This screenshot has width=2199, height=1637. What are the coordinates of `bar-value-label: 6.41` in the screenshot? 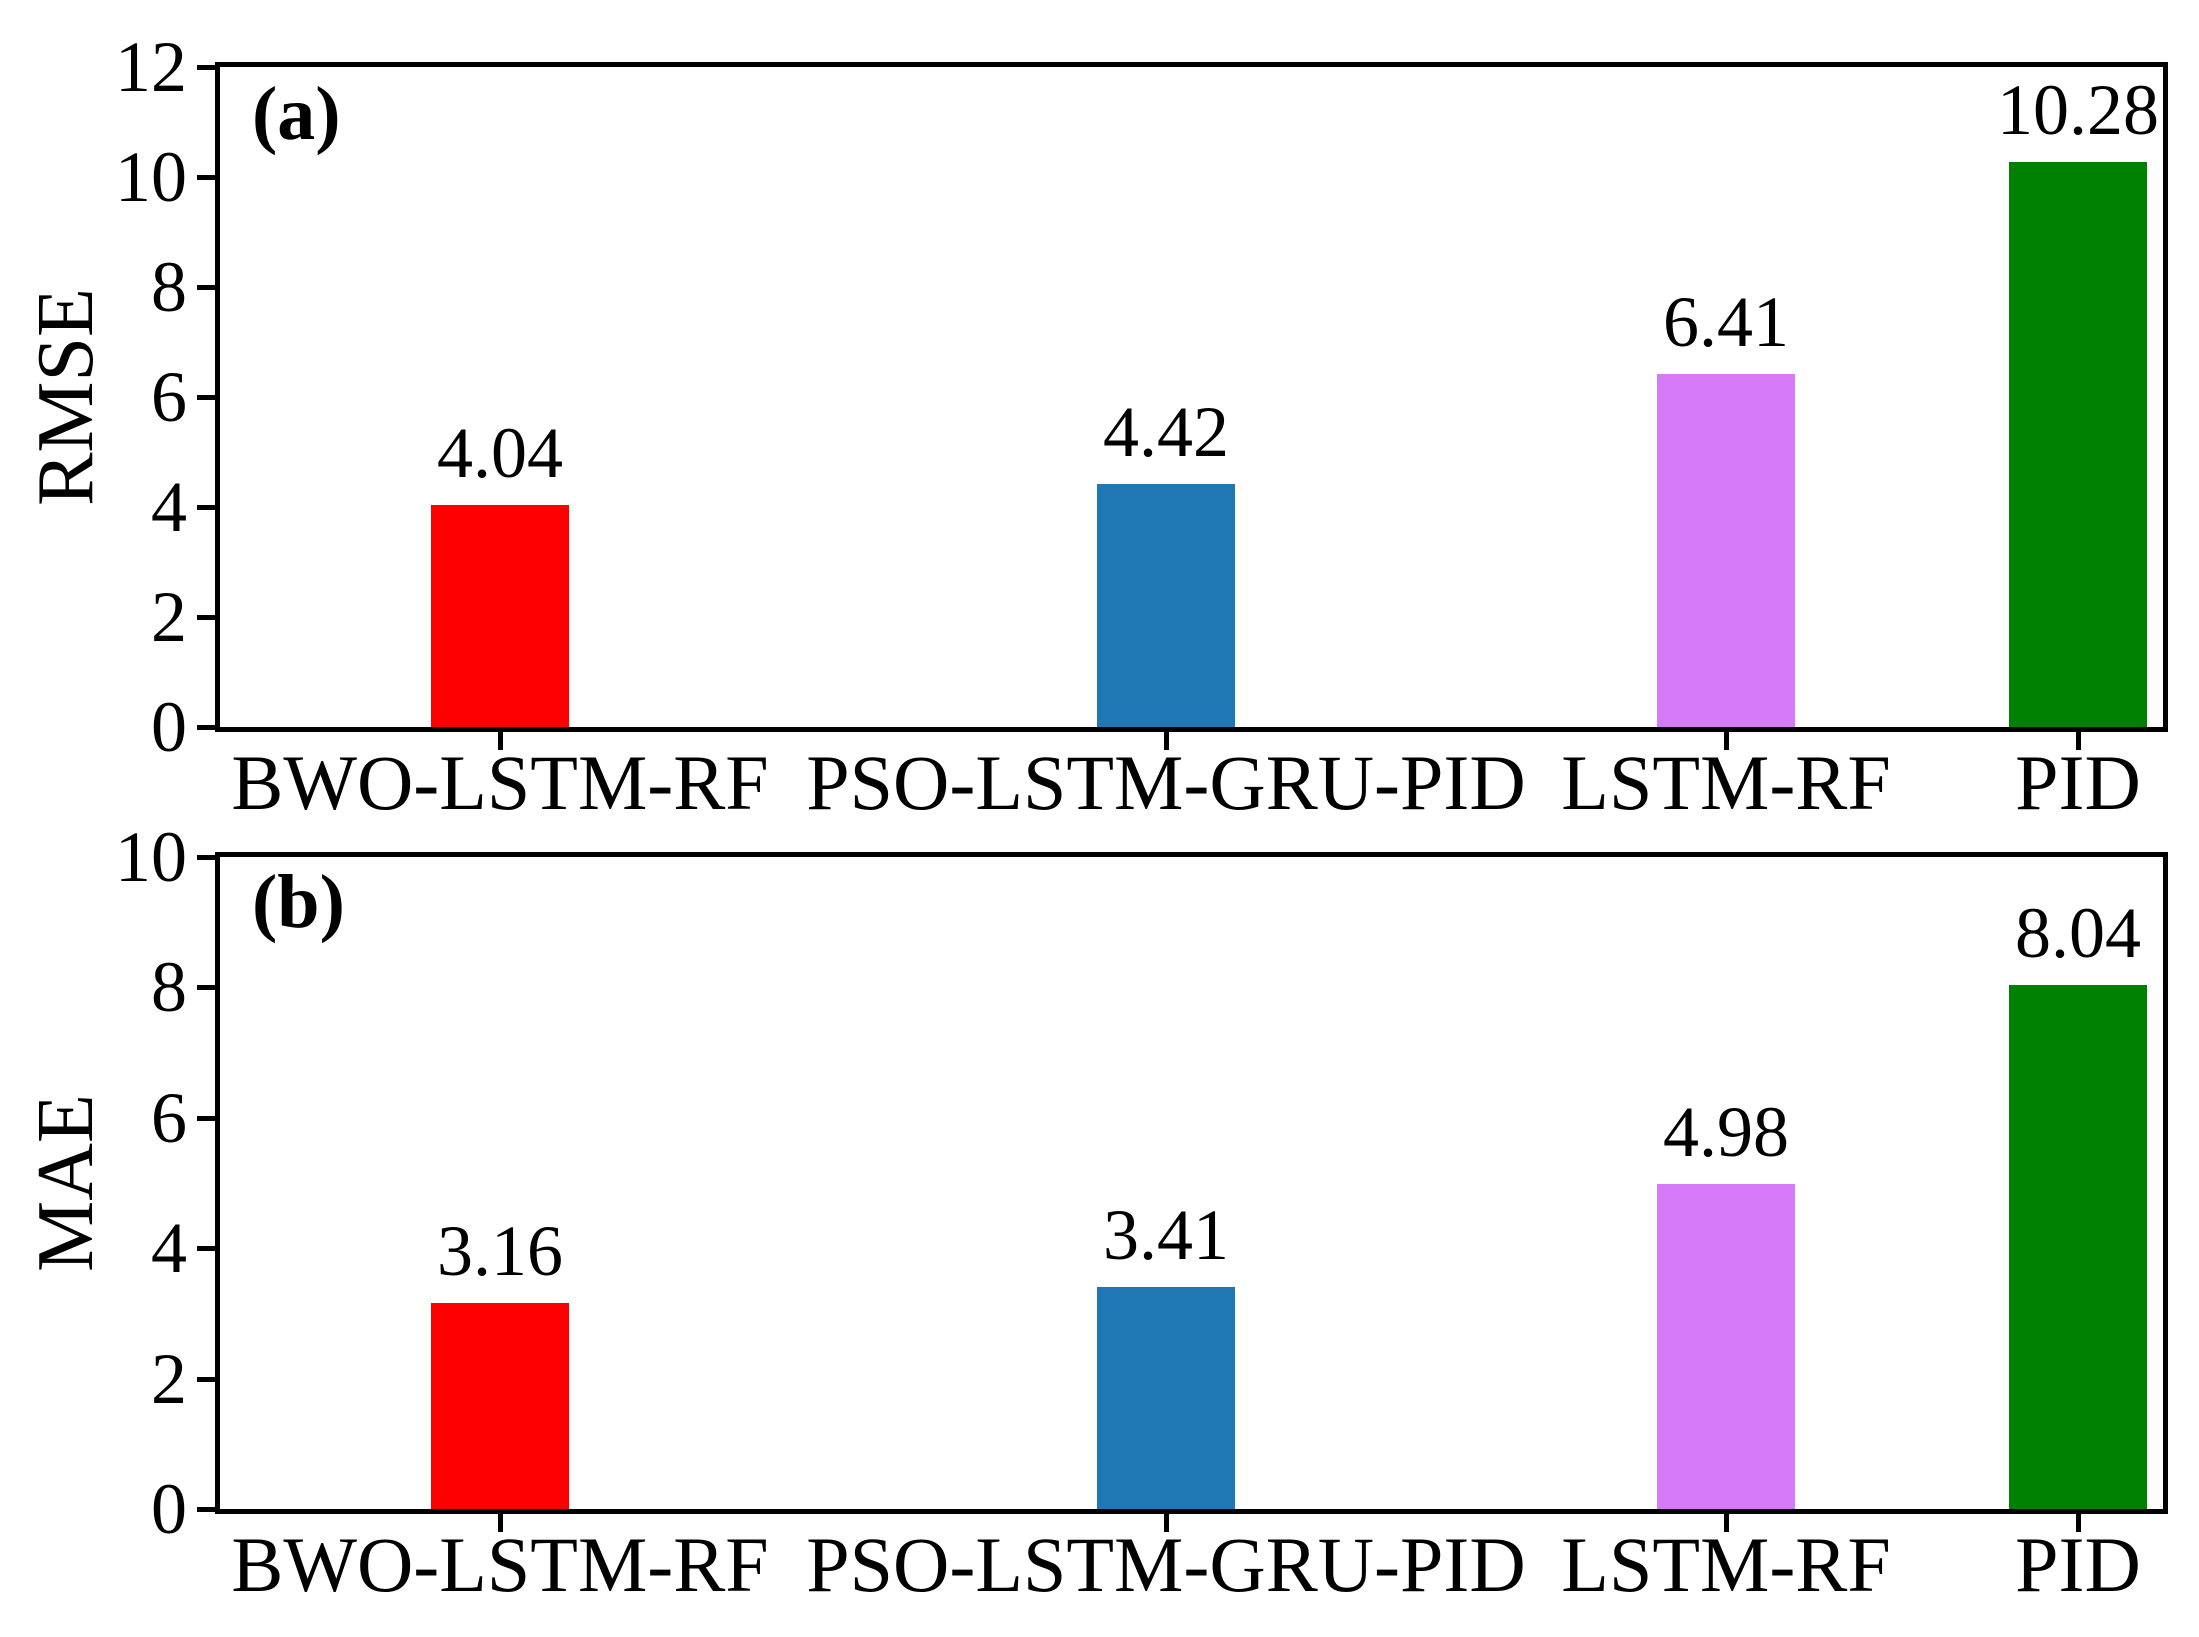 It's located at (1726, 322).